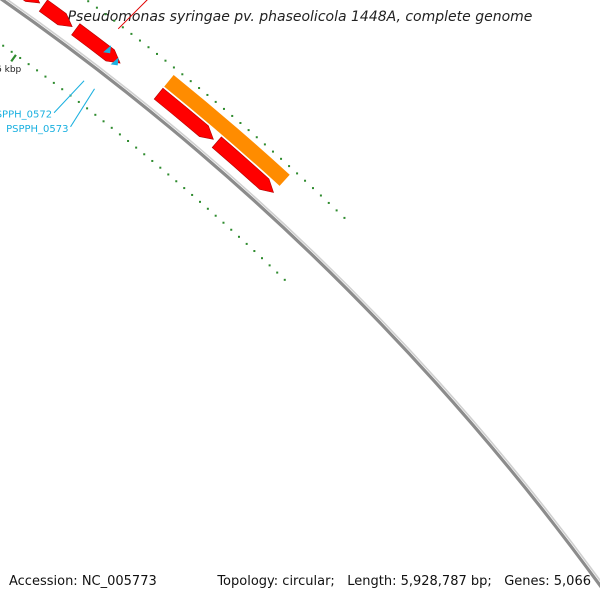 Image resolution: width=600 pixels, height=600 pixels. Describe the element at coordinates (227, 130) in the screenshot. I see `gene-bar` at that location.